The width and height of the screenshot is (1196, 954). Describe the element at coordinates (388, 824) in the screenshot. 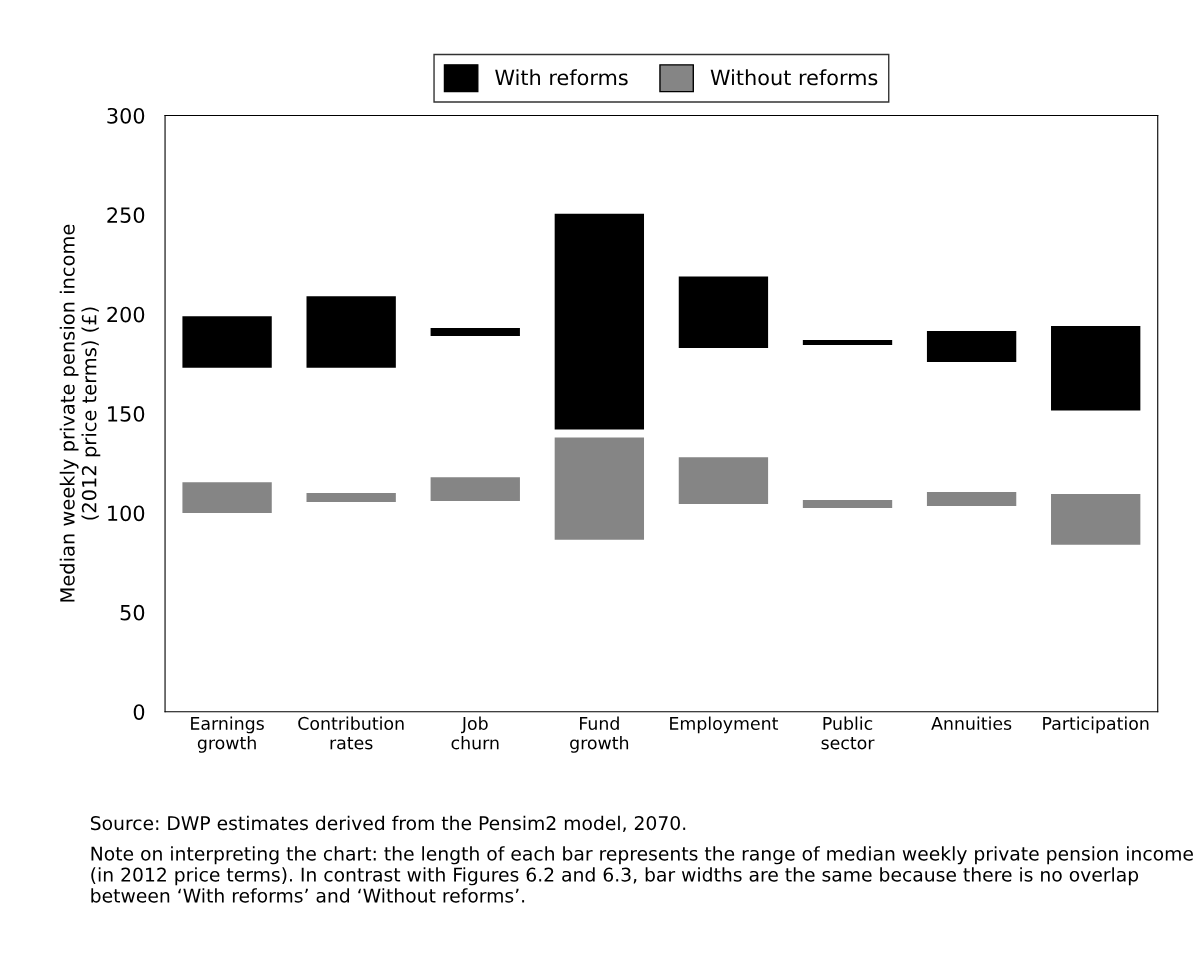

I see `source-note: Source: DWP estimates derived from the Pensim2 model, 2070.` at that location.